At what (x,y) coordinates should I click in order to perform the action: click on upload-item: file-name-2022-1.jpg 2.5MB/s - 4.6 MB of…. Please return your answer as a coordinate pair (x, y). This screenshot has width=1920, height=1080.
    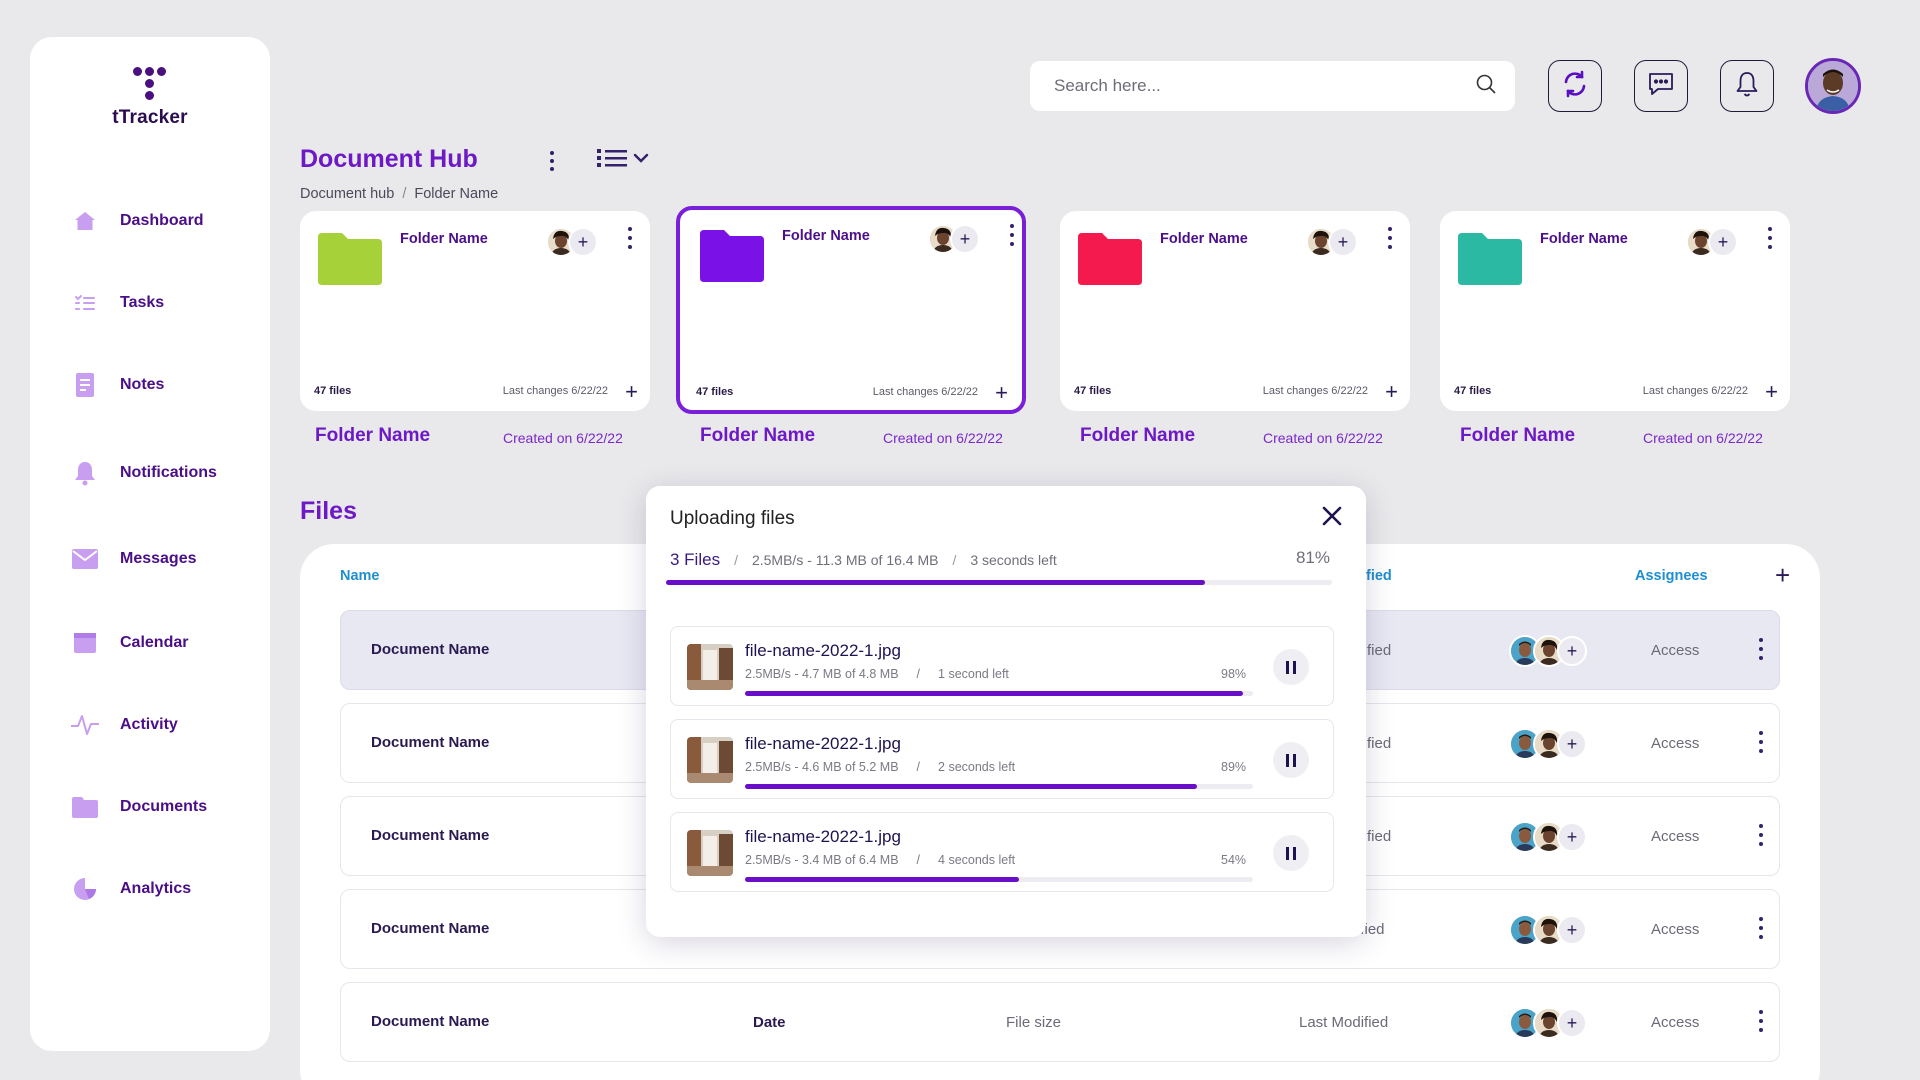
    Looking at the image, I should click on (1002, 759).